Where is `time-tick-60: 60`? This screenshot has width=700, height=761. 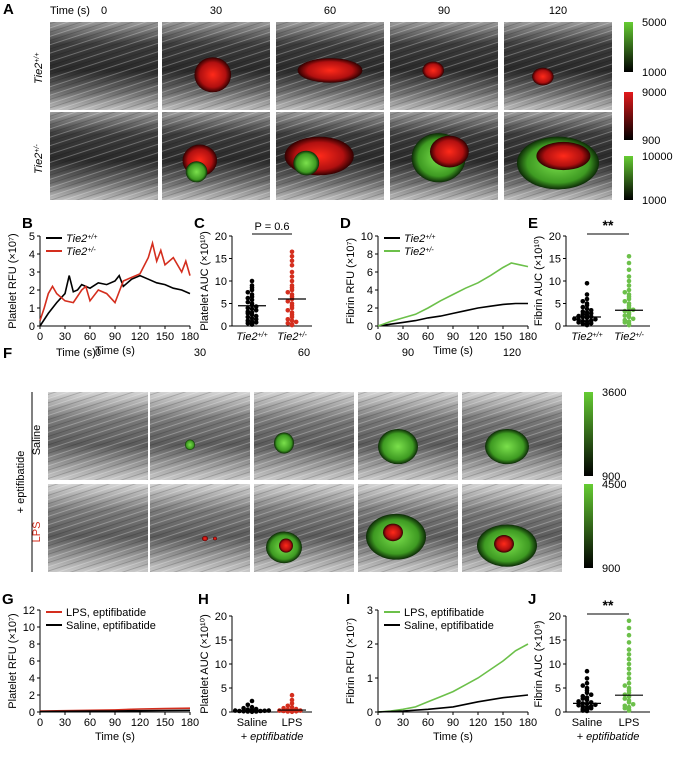
time-tick-60: 60 is located at coordinates (330, 11).